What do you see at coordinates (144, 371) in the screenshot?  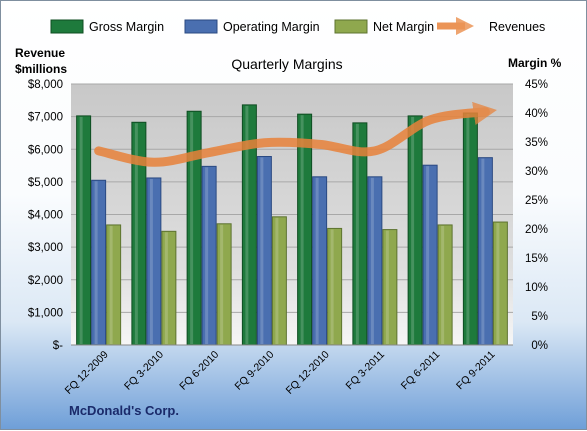 I see `x-category-label: FQ 3-2010` at bounding box center [144, 371].